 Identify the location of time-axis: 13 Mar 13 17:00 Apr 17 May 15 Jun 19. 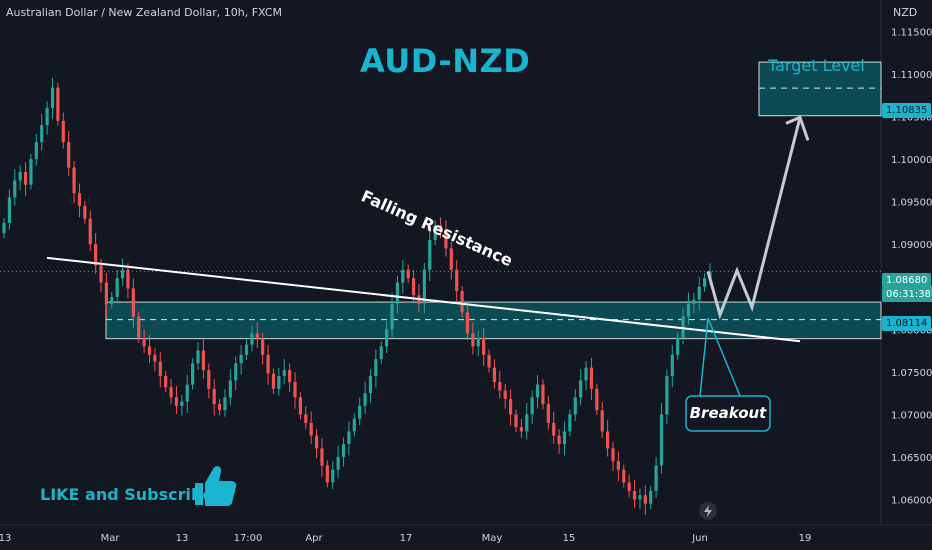
(405, 538).